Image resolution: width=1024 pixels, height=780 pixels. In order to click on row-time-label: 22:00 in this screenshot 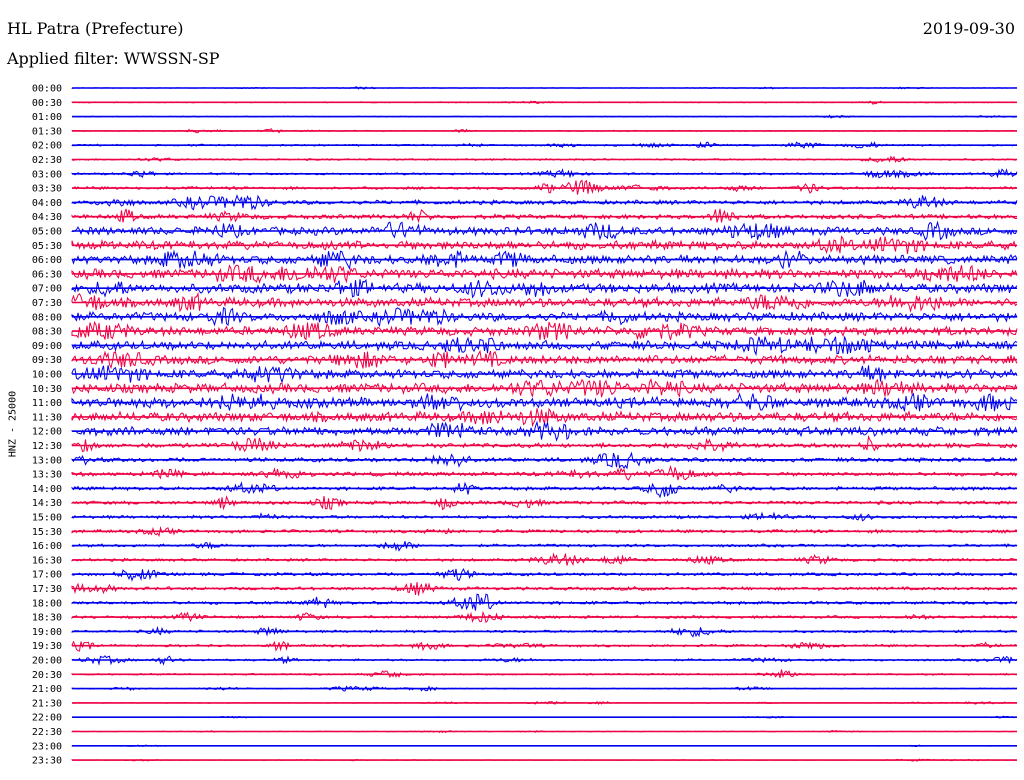, I will do `click(47, 718)`.